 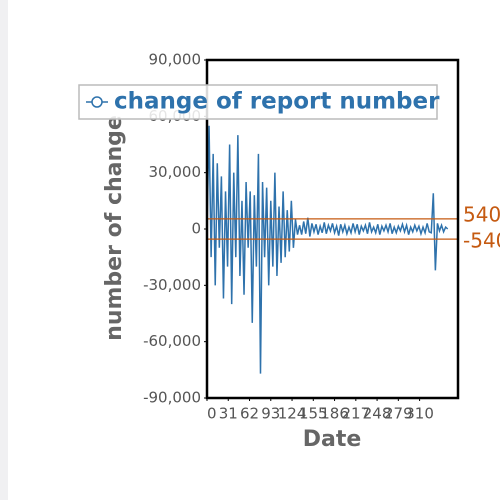 What do you see at coordinates (355, 414) in the screenshot?
I see `x-tick-label: 217` at bounding box center [355, 414].